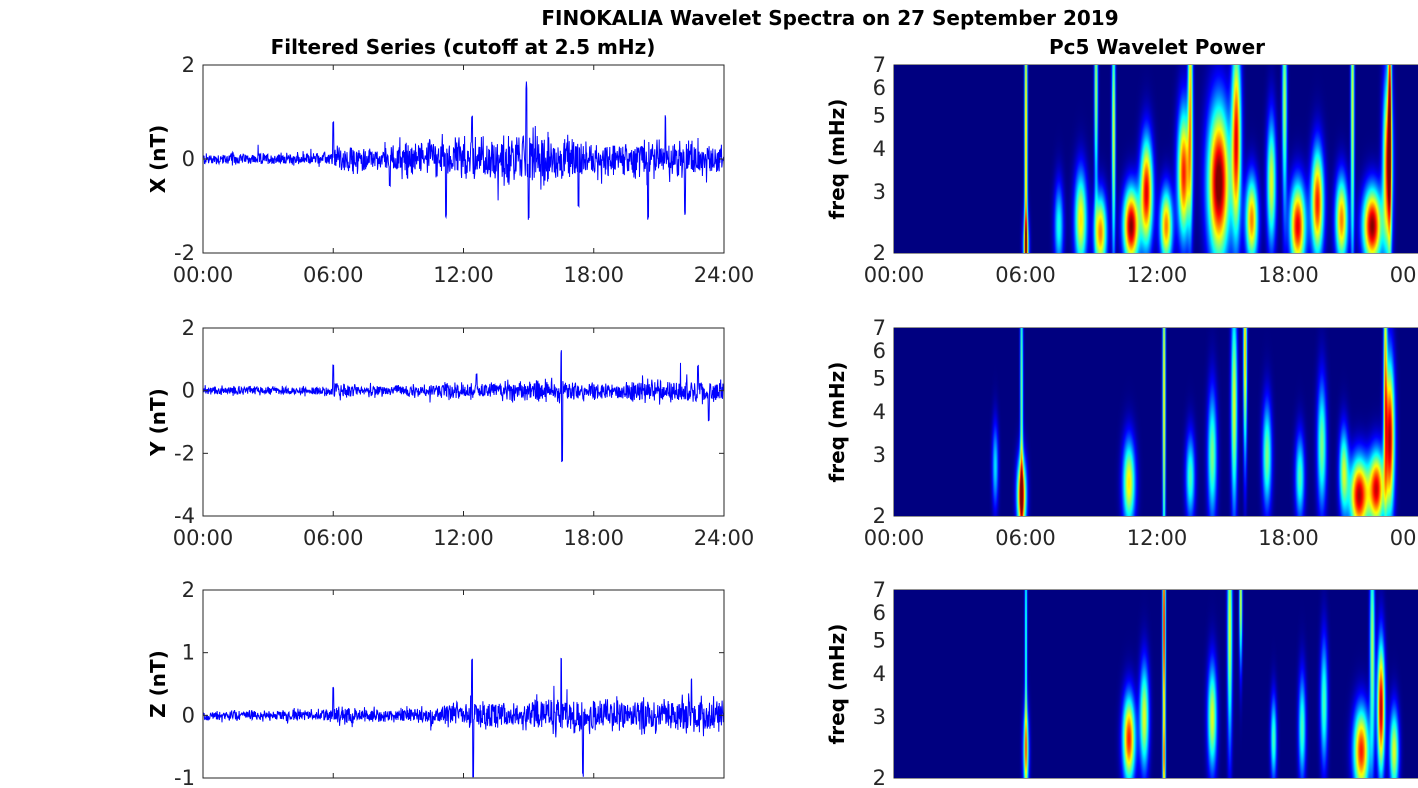  What do you see at coordinates (158, 422) in the screenshot?
I see `y-axis-label: Y (nT)` at bounding box center [158, 422].